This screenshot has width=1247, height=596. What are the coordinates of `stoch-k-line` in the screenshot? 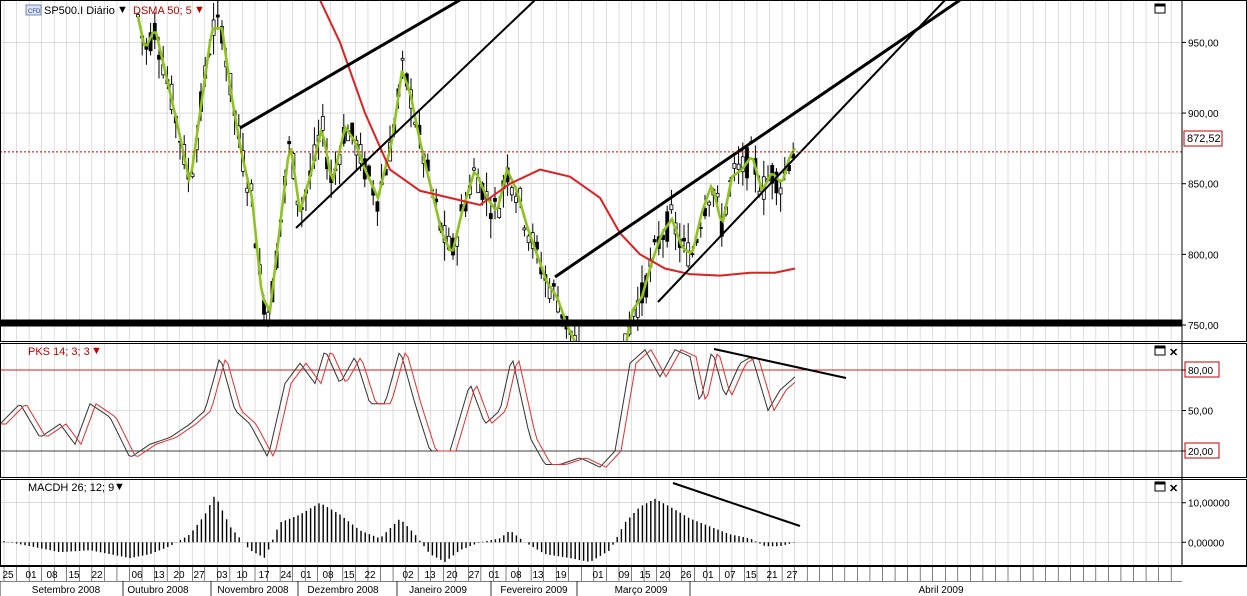 It's located at (398, 408).